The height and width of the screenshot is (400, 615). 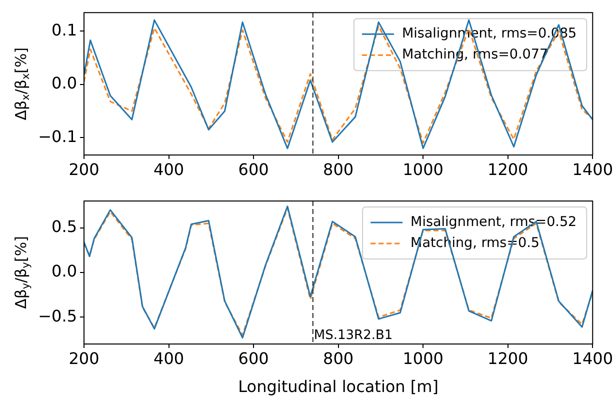 What do you see at coordinates (57, 316) in the screenshot?
I see `y-tick-label: −0.5` at bounding box center [57, 316].